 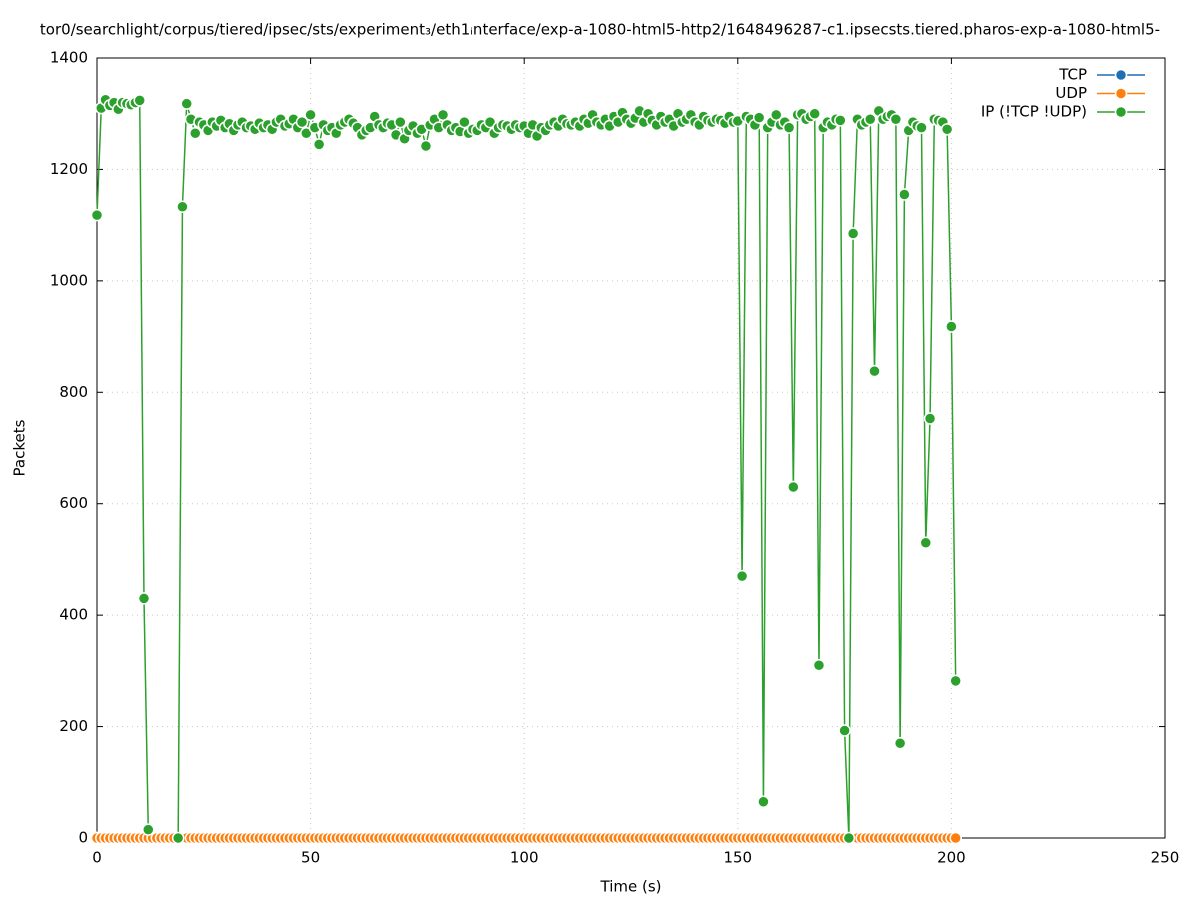 I want to click on x-tick-label: 0, so click(x=97, y=858).